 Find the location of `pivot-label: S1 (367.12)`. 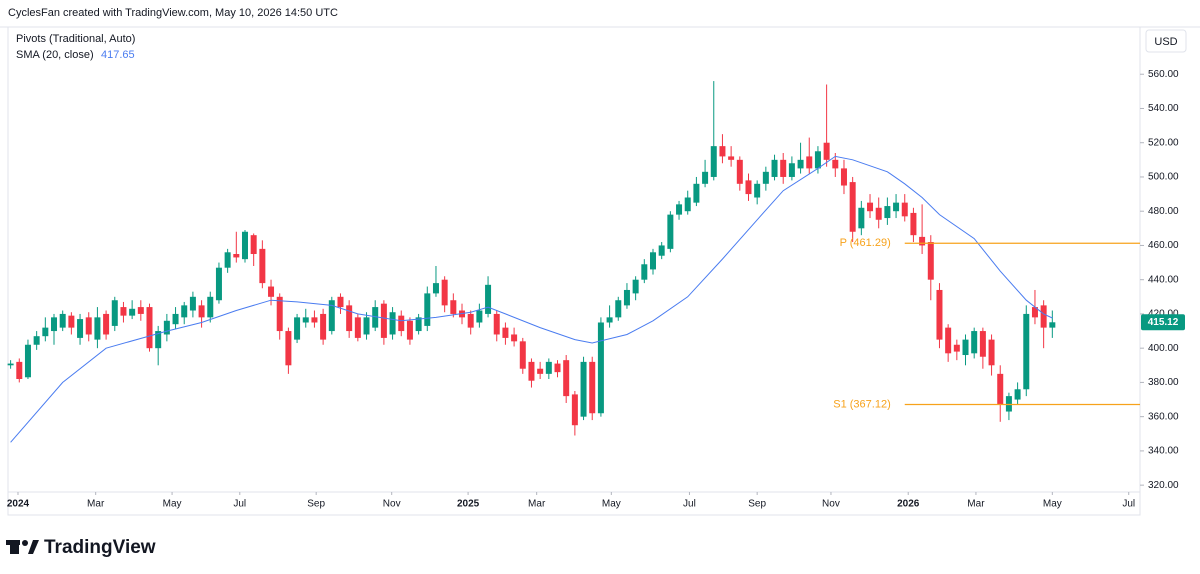

pivot-label: S1 (367.12) is located at coordinates (861, 404).